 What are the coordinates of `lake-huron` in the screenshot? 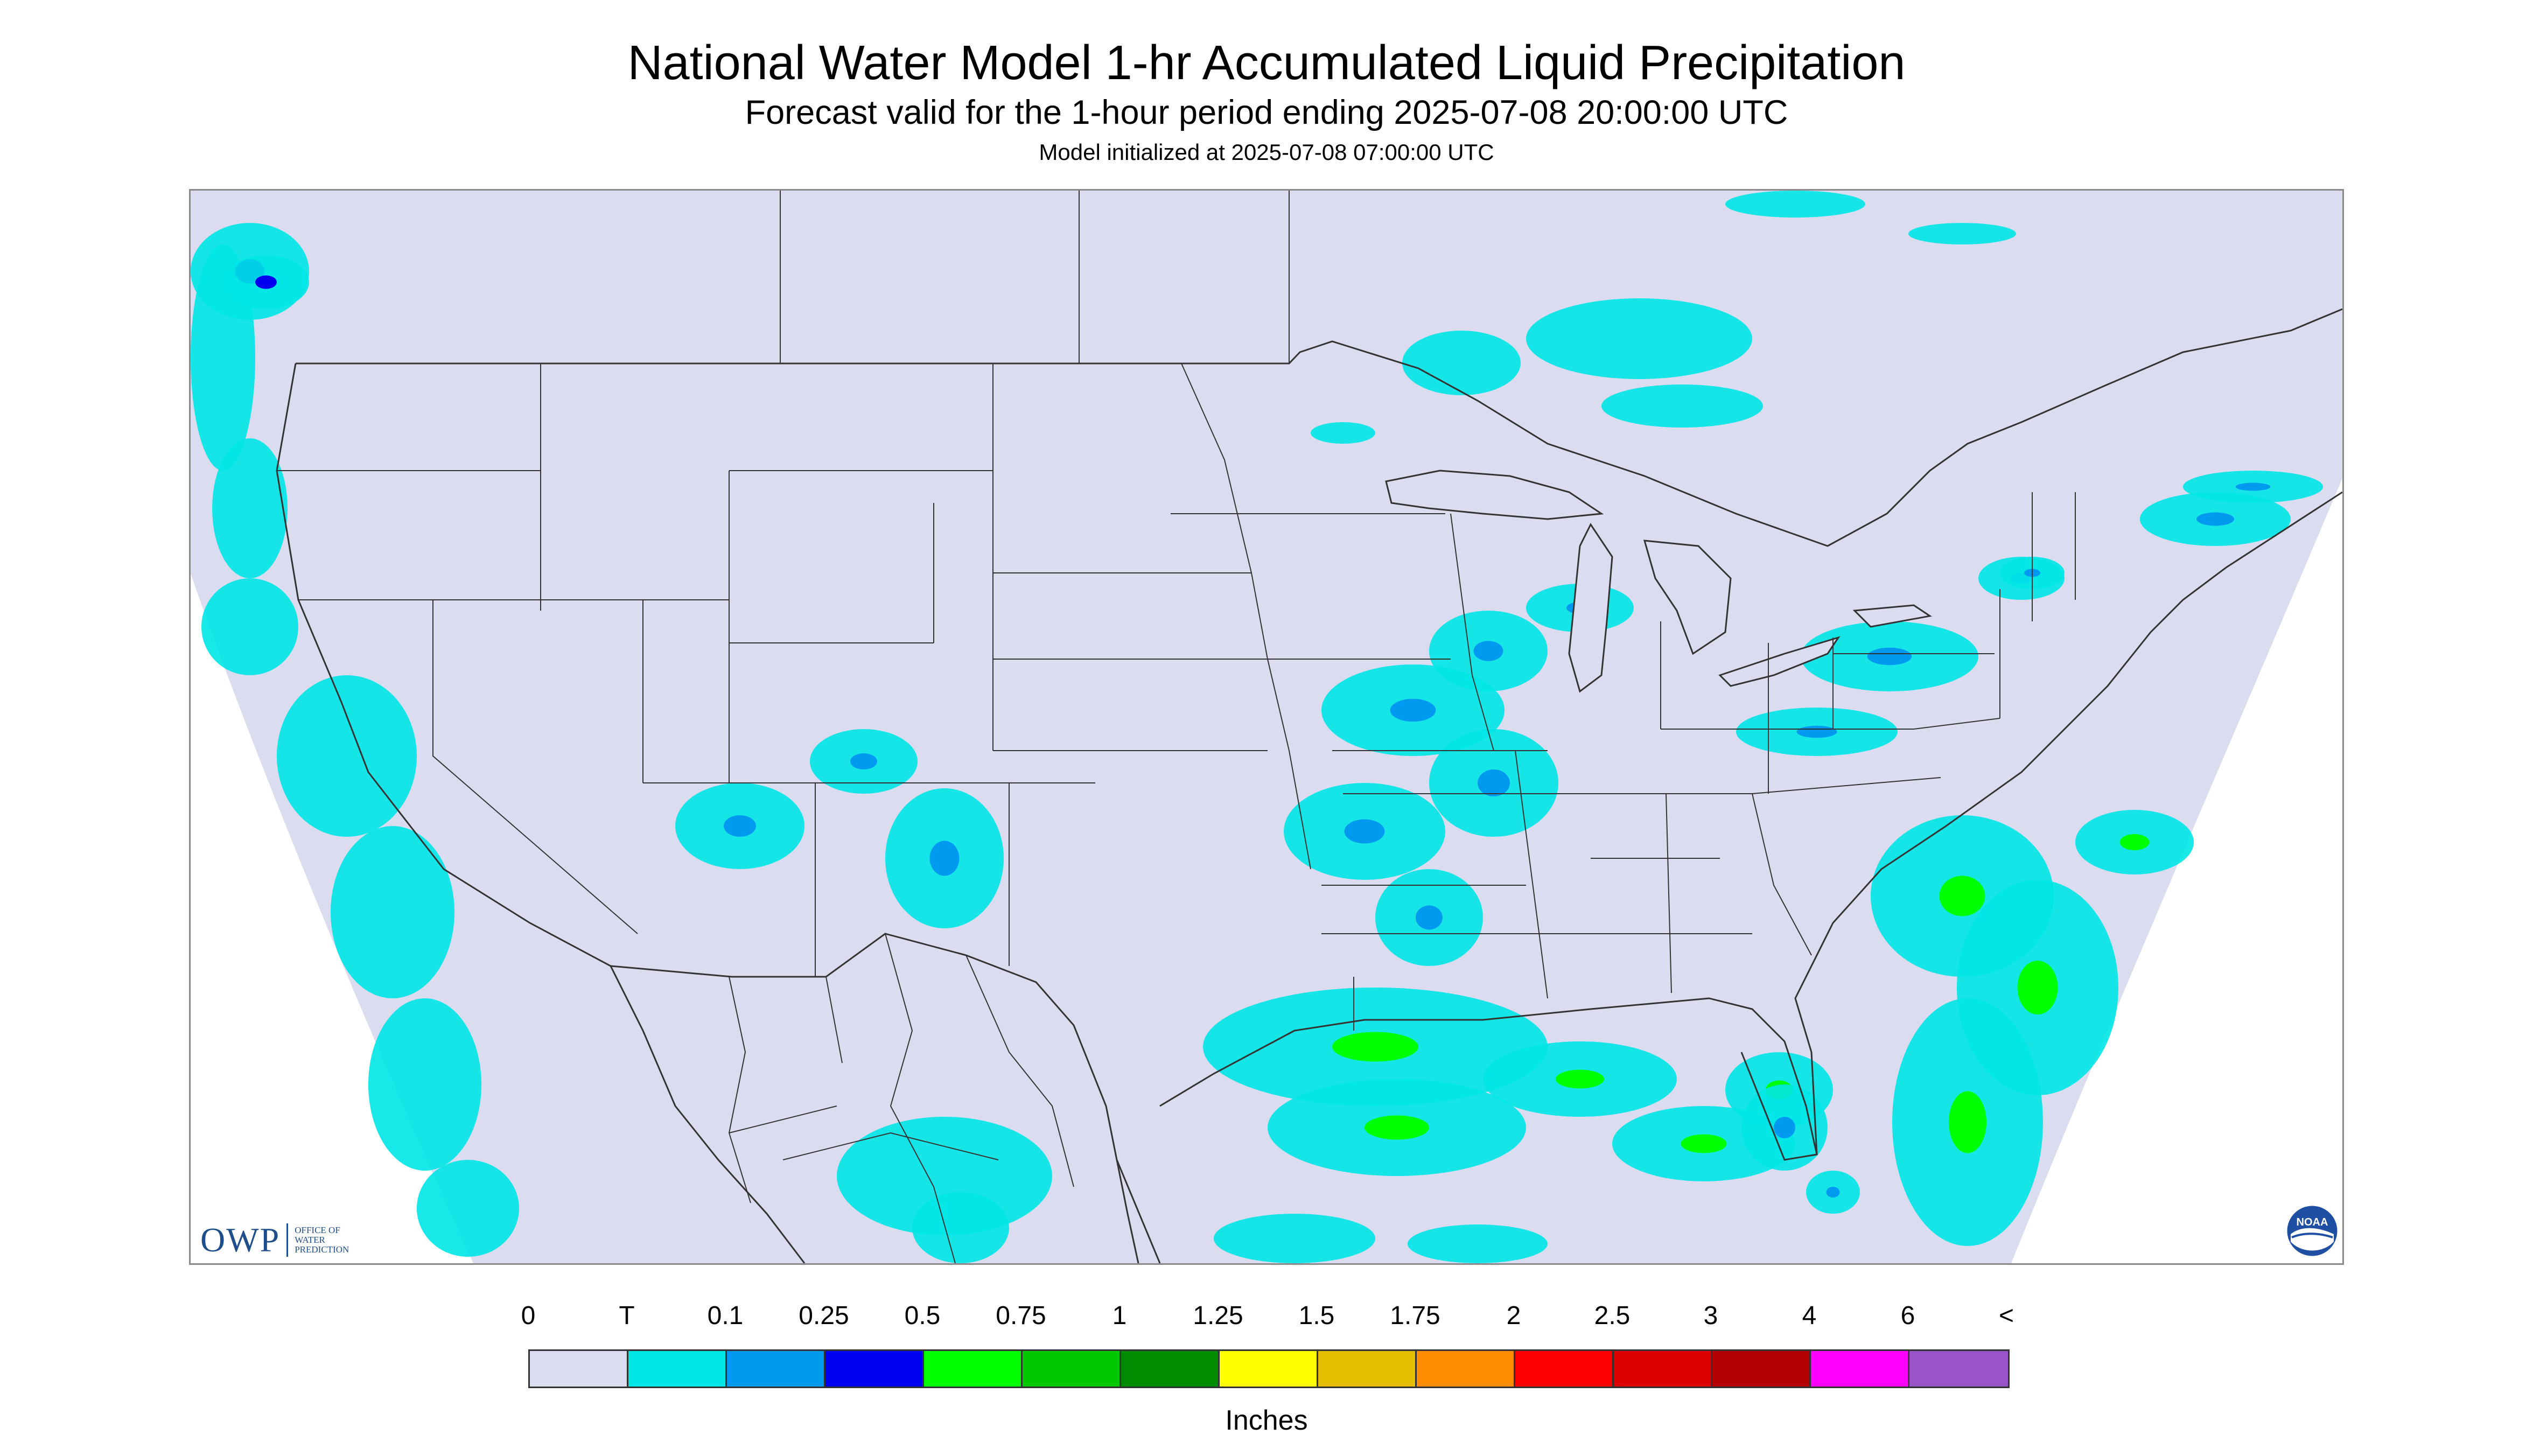 It's located at (1688, 597).